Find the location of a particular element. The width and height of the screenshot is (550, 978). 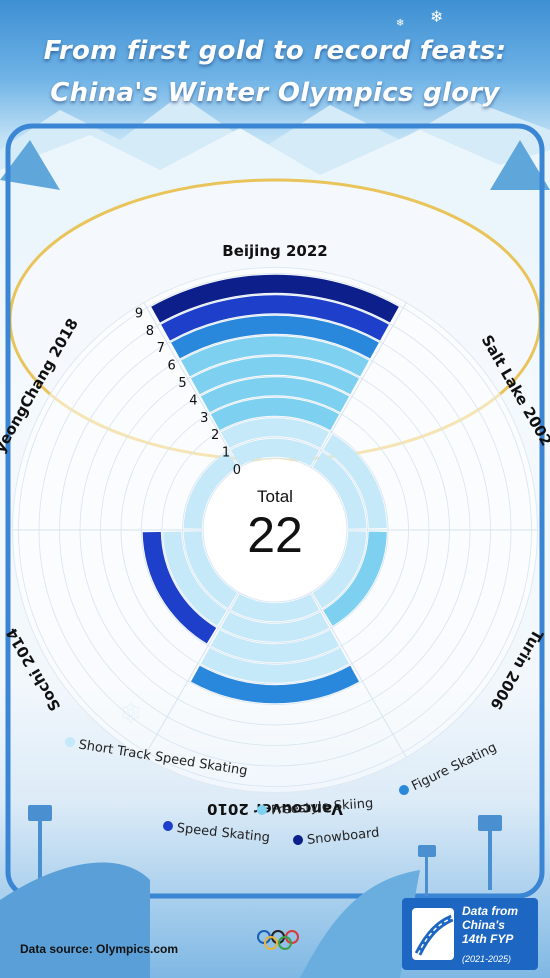

legend-item: Snowboard is located at coordinates (336, 837).